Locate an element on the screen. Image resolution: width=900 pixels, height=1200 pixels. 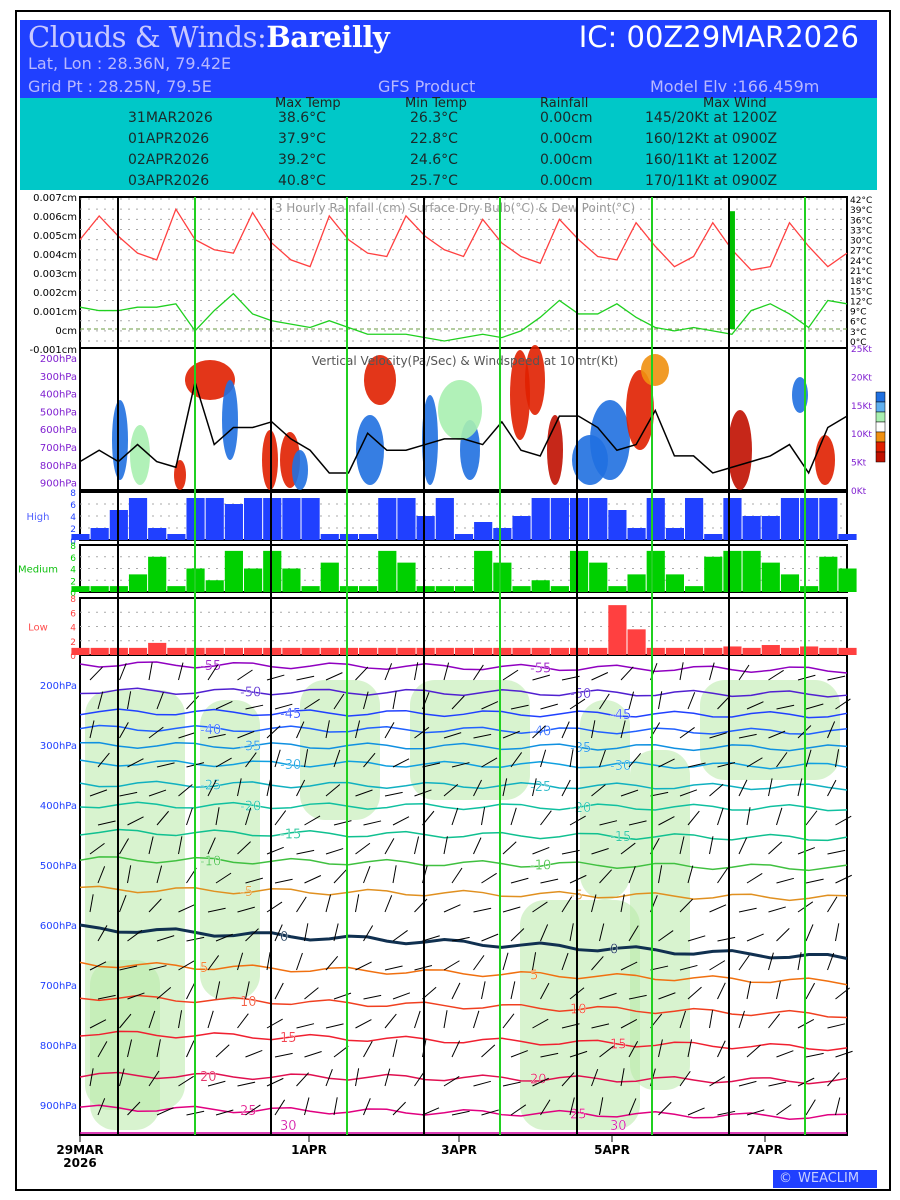
humidity-shading is located at coordinates (125, 1045).